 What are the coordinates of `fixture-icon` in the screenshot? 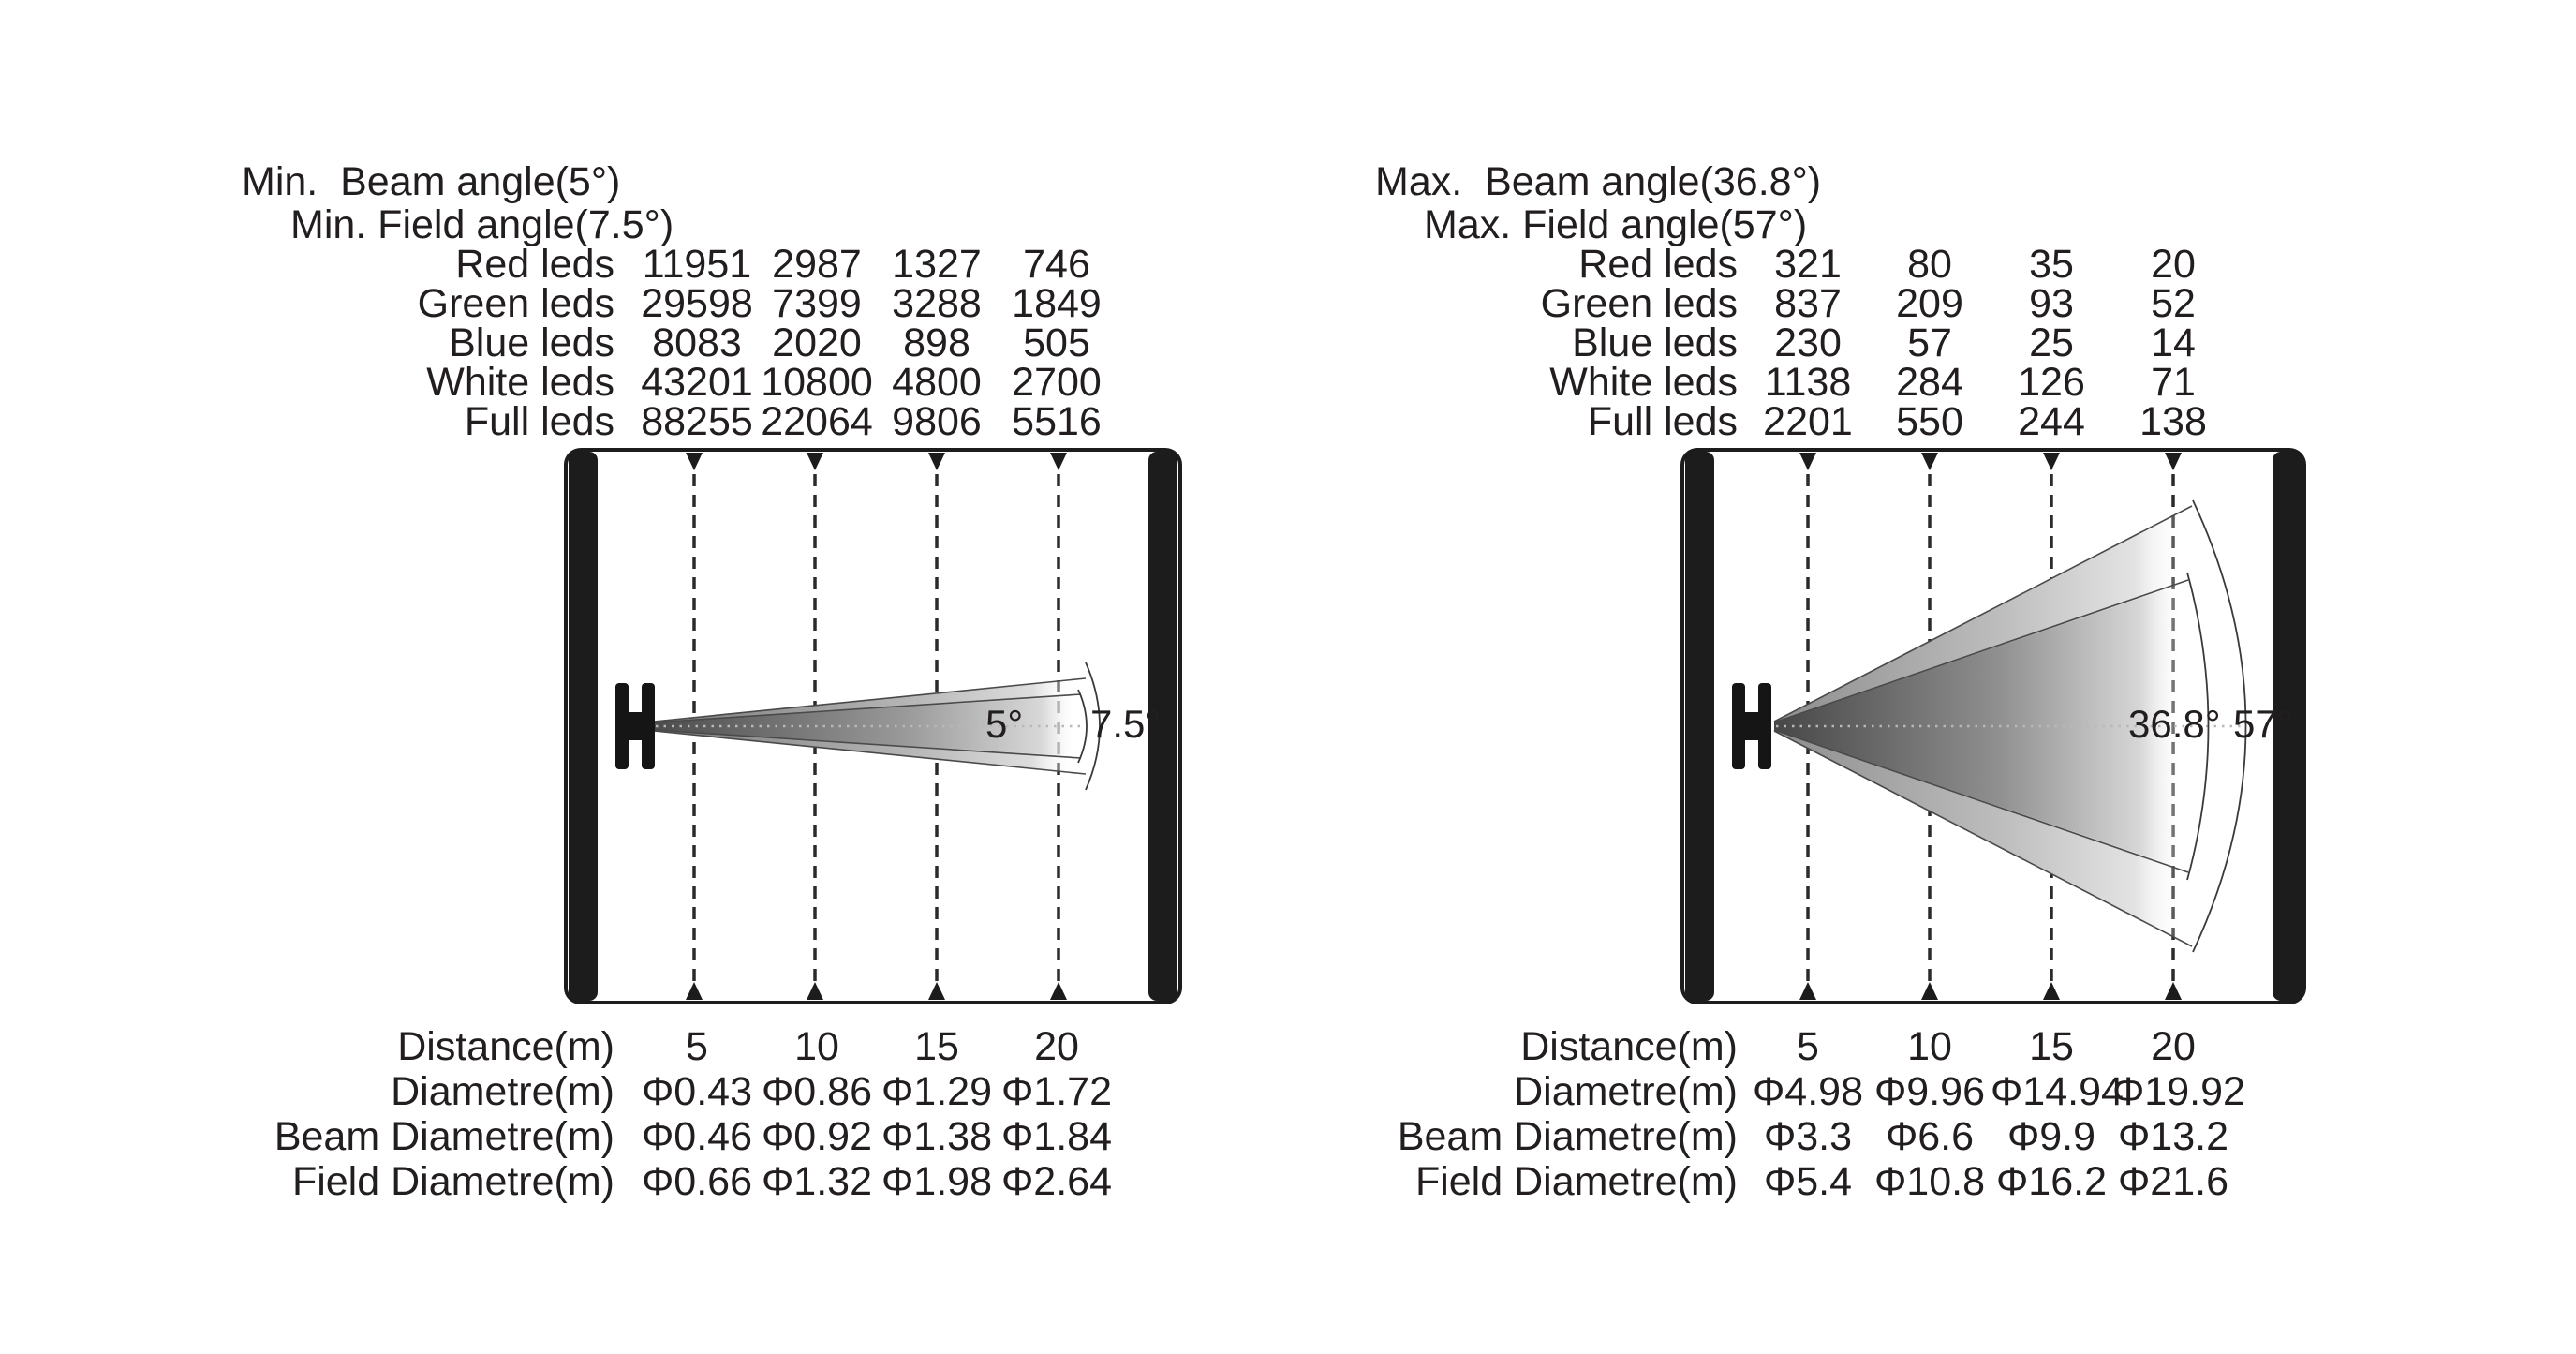 It's located at (635, 726).